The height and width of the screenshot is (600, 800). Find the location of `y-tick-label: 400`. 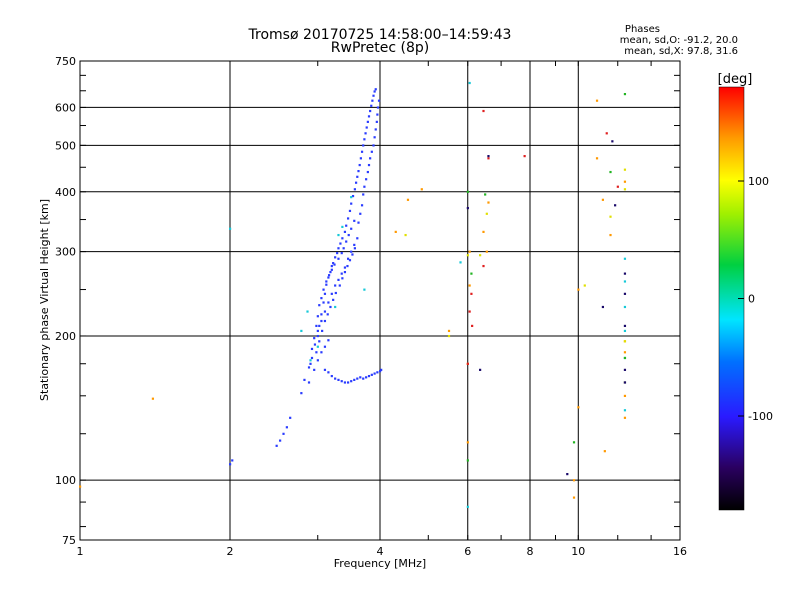

y-tick-label: 400 is located at coordinates (65, 192).